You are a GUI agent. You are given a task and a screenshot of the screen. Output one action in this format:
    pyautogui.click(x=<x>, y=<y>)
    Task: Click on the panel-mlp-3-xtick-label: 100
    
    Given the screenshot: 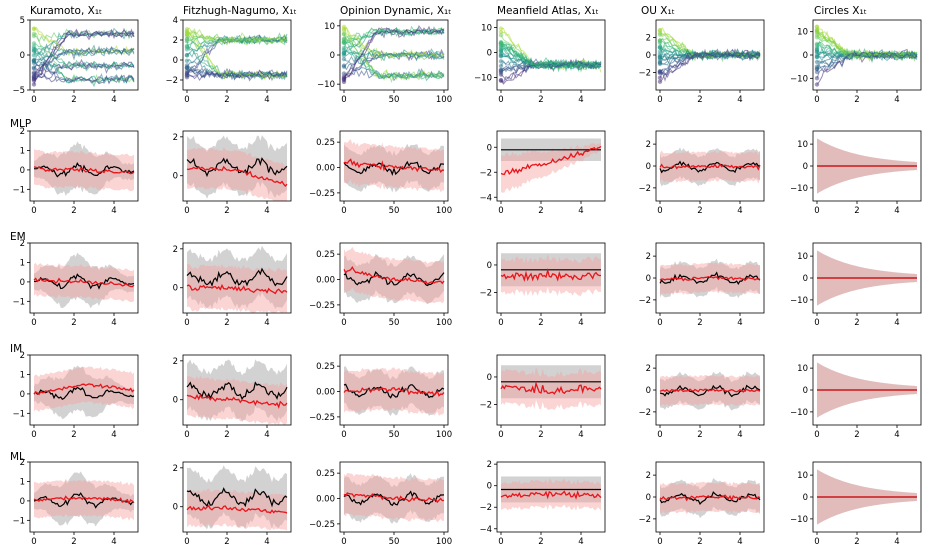 What is the action you would take?
    pyautogui.click(x=444, y=211)
    